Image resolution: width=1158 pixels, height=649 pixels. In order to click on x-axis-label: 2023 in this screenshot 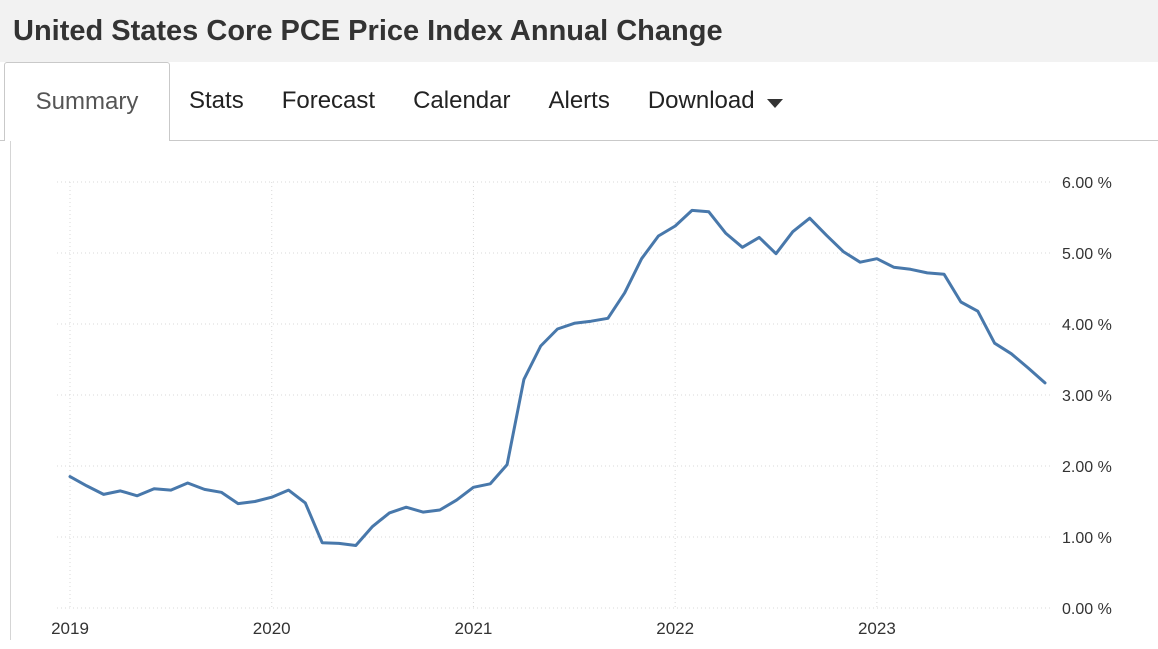, I will do `click(877, 628)`.